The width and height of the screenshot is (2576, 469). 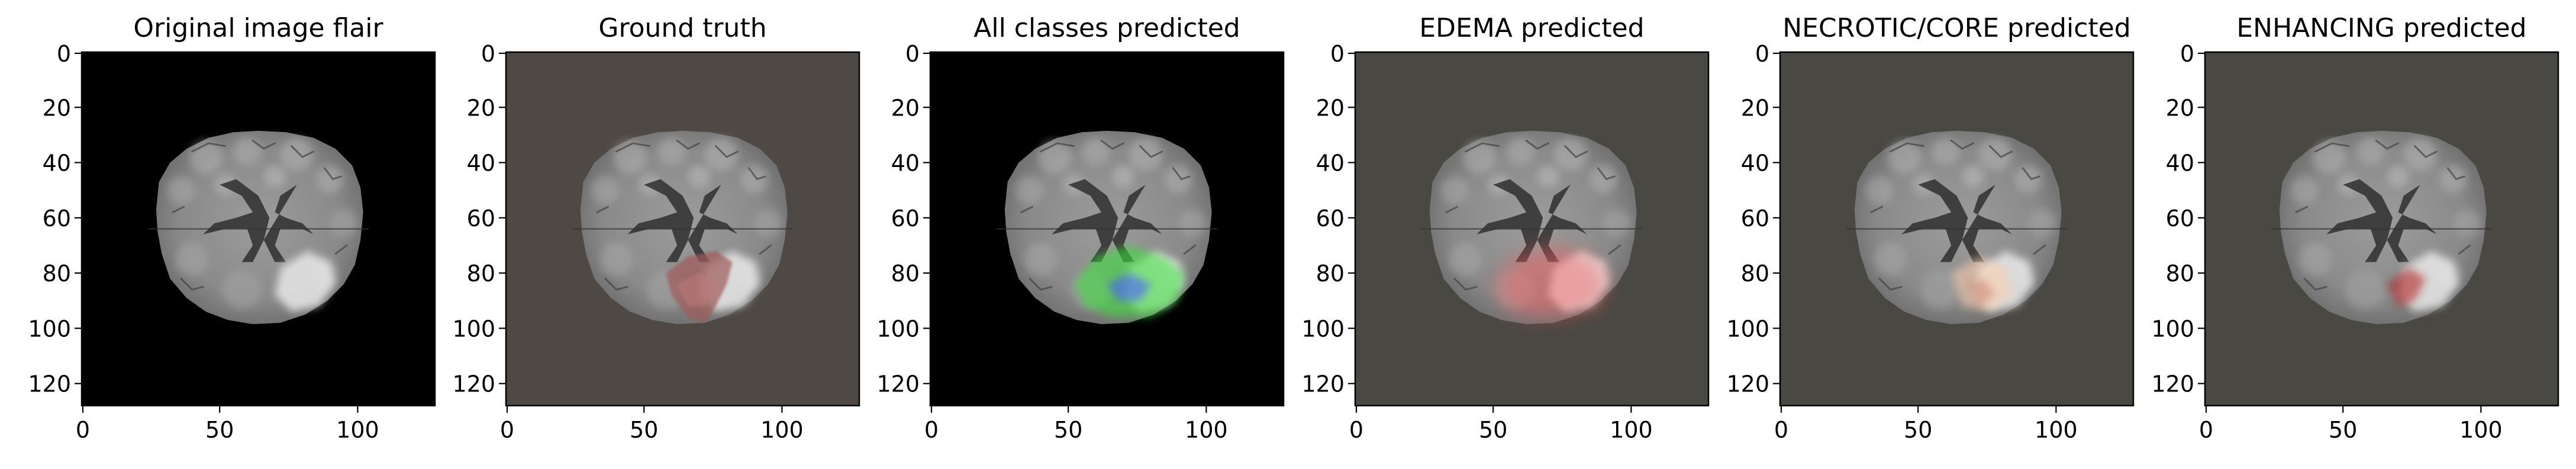 I want to click on panel-title: ENHANCING predicted, so click(x=2381, y=28).